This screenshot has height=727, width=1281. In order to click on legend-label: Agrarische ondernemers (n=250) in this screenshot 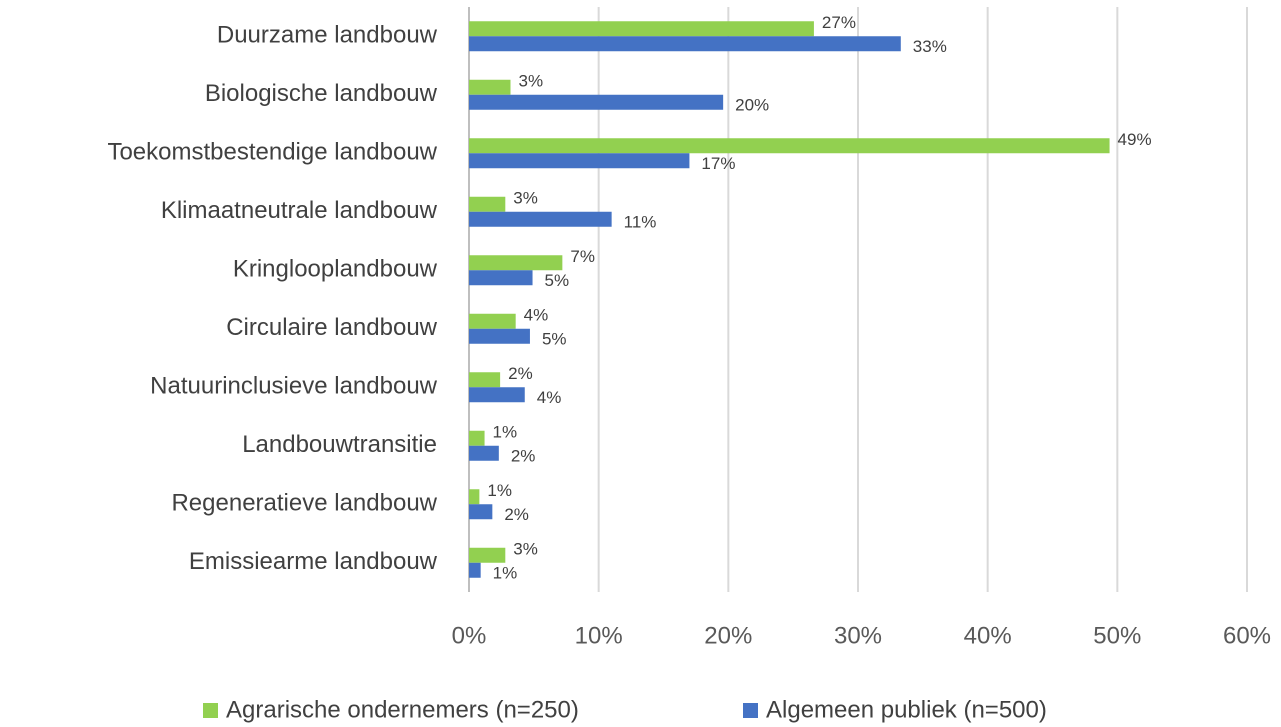, I will do `click(402, 709)`.